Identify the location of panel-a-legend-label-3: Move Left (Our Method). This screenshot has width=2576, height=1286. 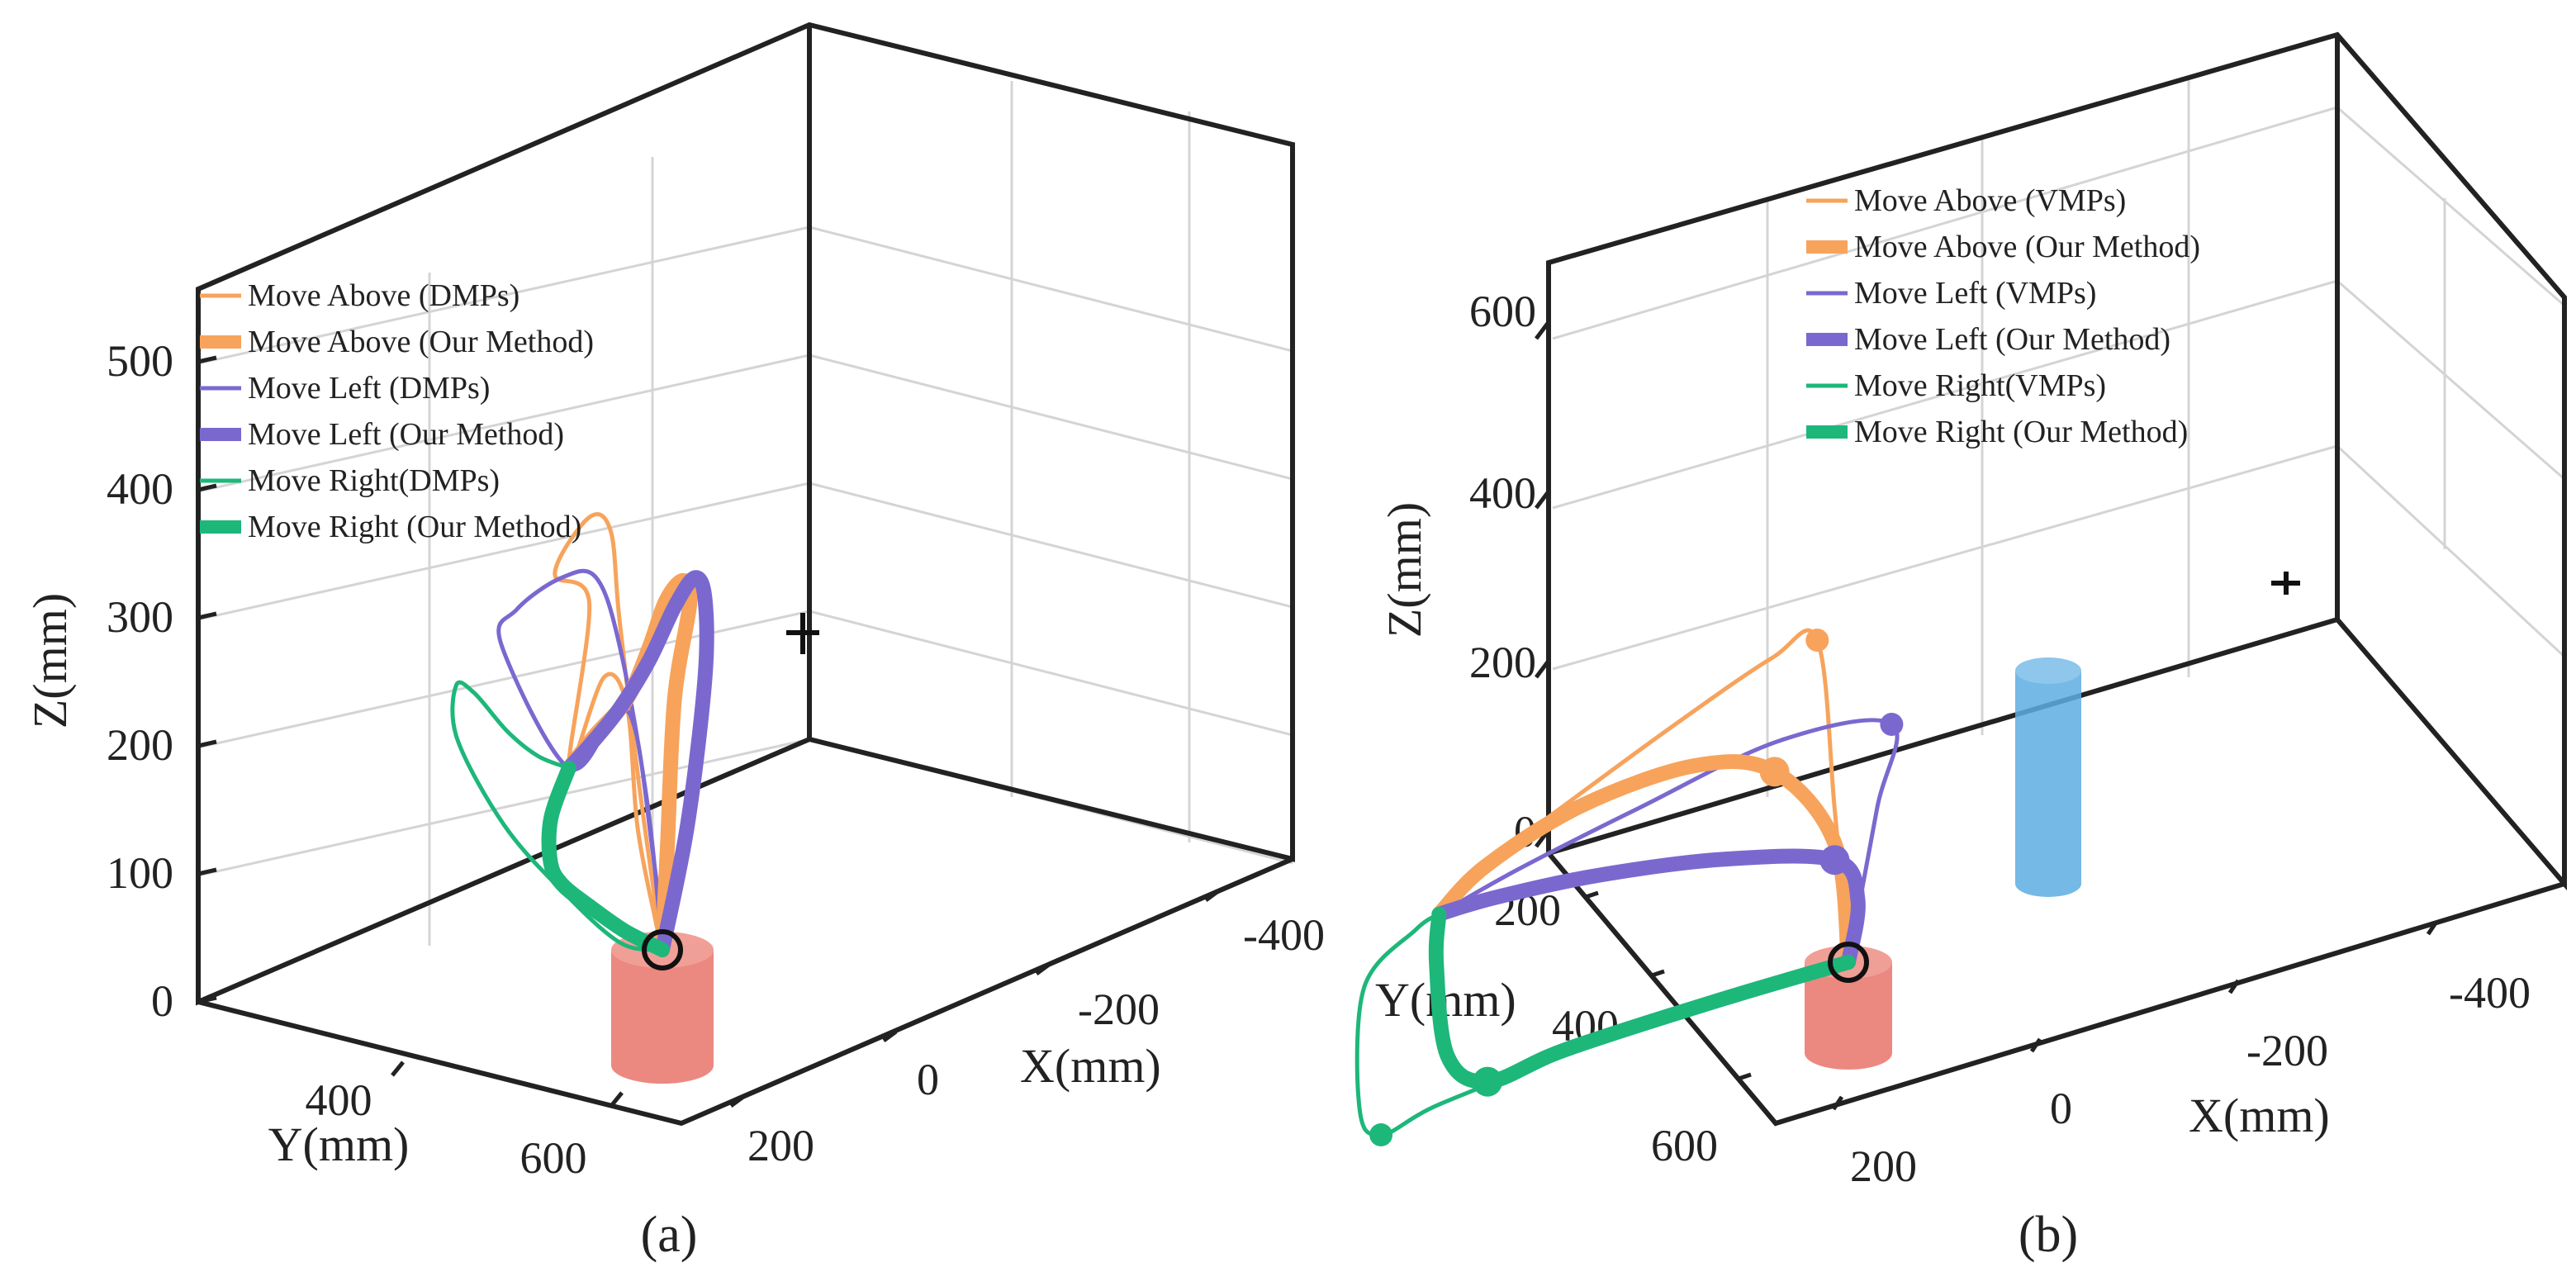
(406, 435).